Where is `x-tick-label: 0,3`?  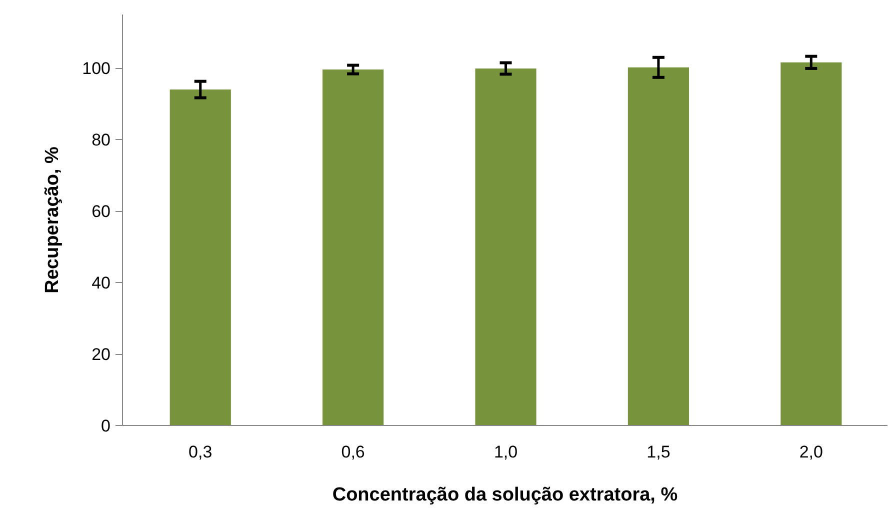 x-tick-label: 0,3 is located at coordinates (200, 452).